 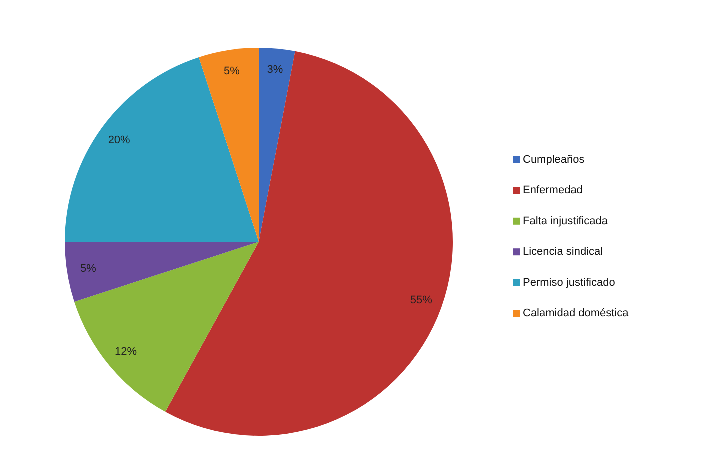 What do you see at coordinates (126, 352) in the screenshot?
I see `data-label: 12%` at bounding box center [126, 352].